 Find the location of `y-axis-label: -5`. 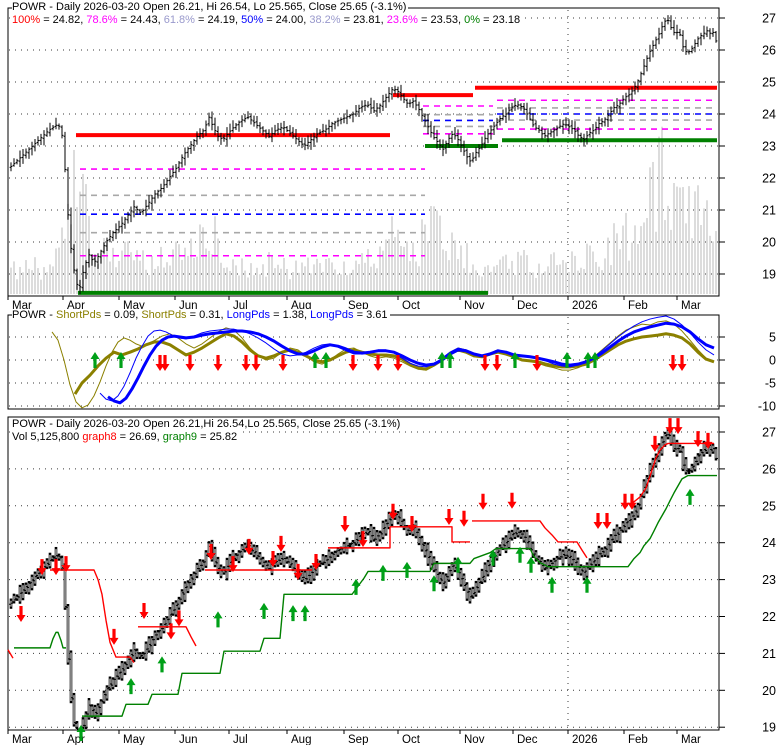

y-axis-label: -5 is located at coordinates (770, 384).